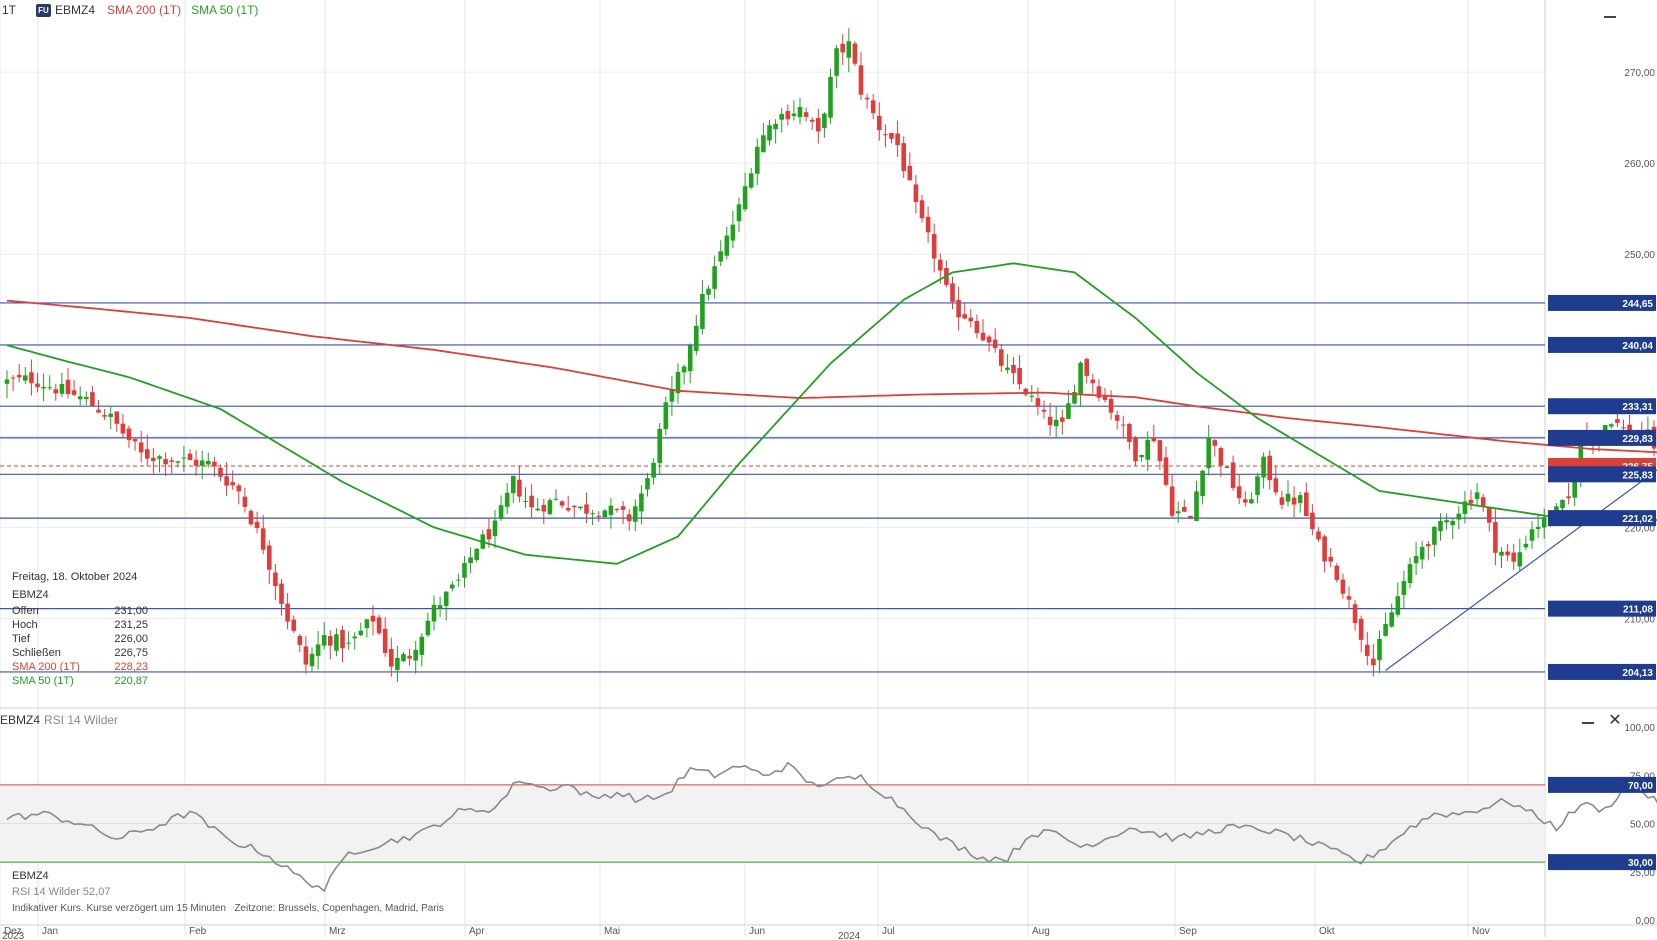 Image resolution: width=1657 pixels, height=940 pixels. I want to click on price-tick-label: 210,00, so click(1639, 619).